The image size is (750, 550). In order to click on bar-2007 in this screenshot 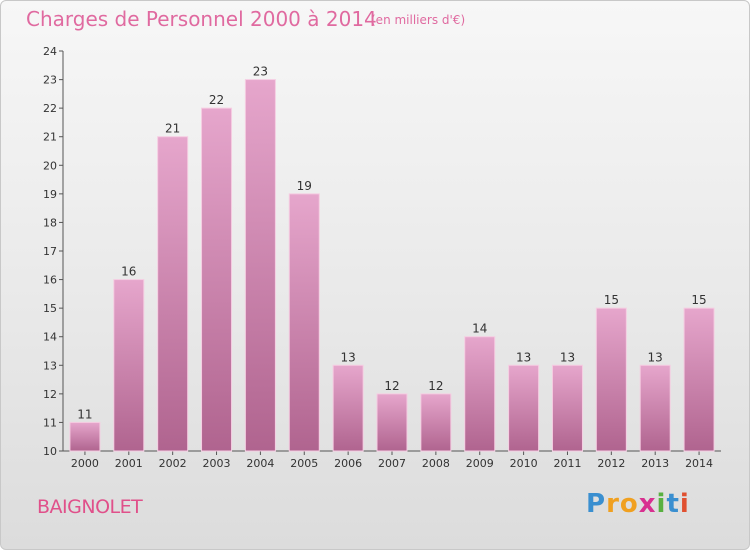, I will do `click(392, 422)`.